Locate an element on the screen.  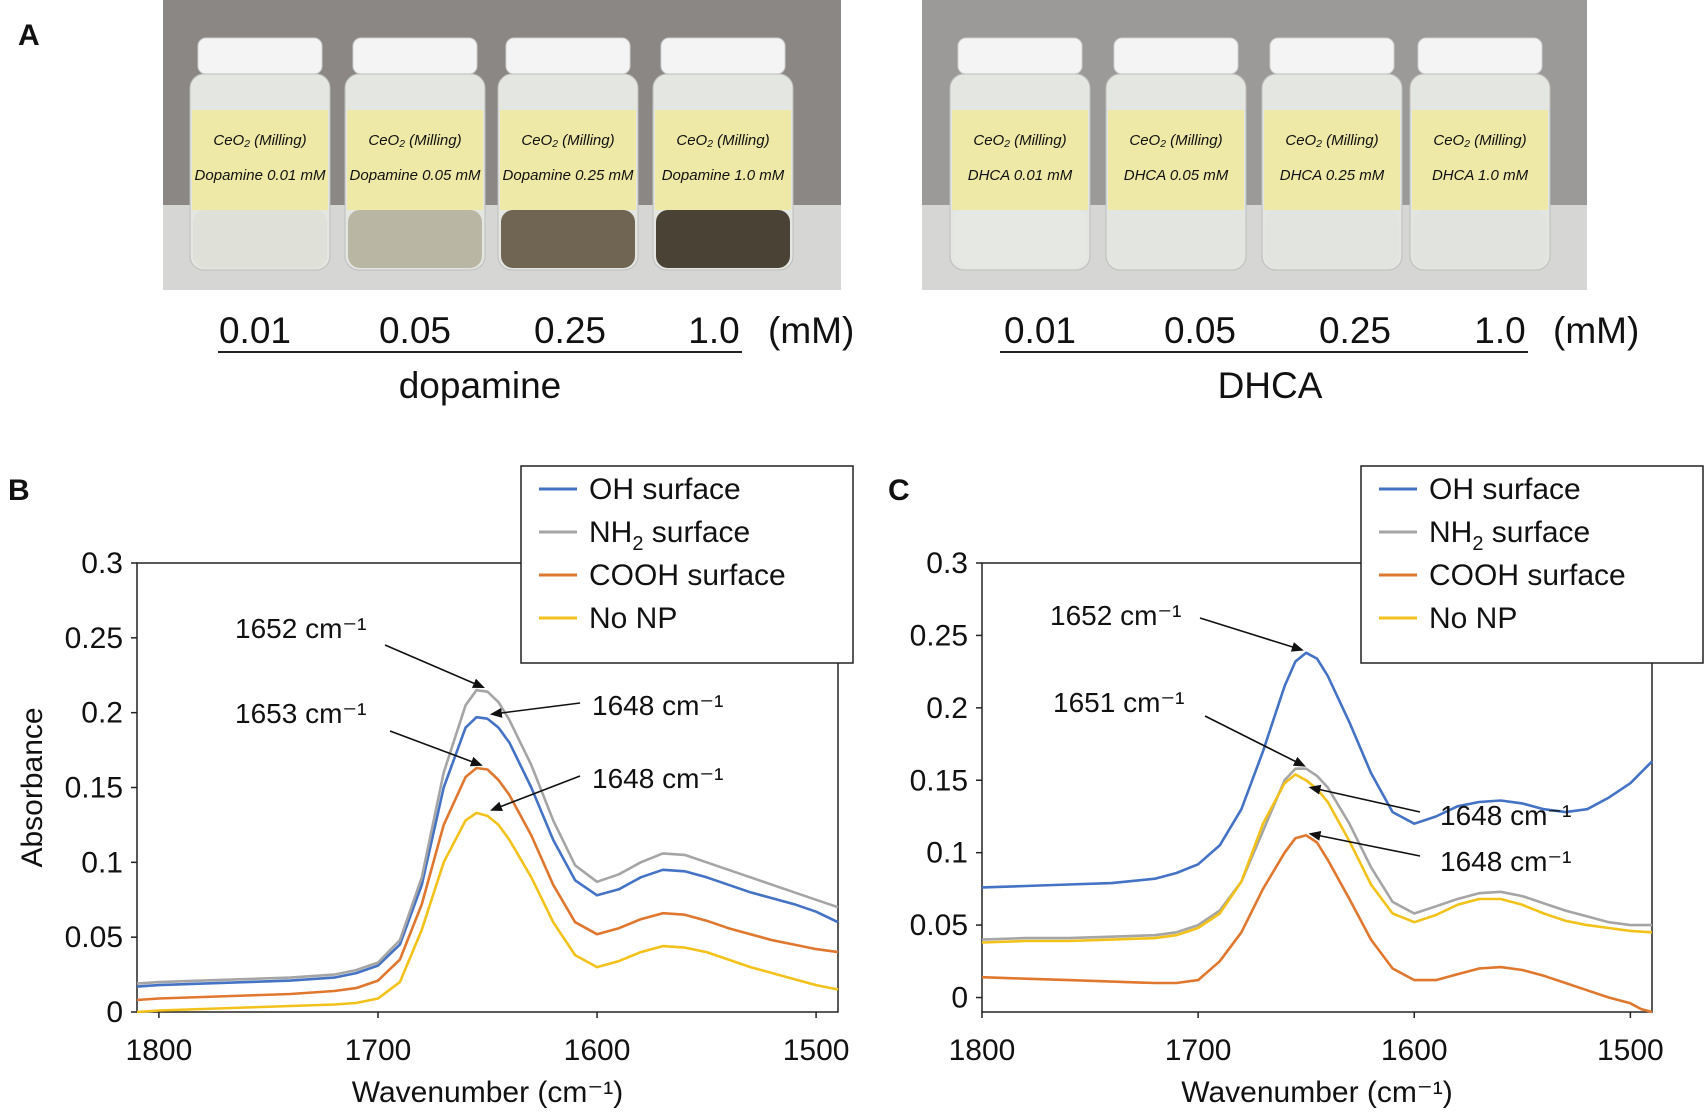
x-tick-label: 1600 is located at coordinates (1414, 1050).